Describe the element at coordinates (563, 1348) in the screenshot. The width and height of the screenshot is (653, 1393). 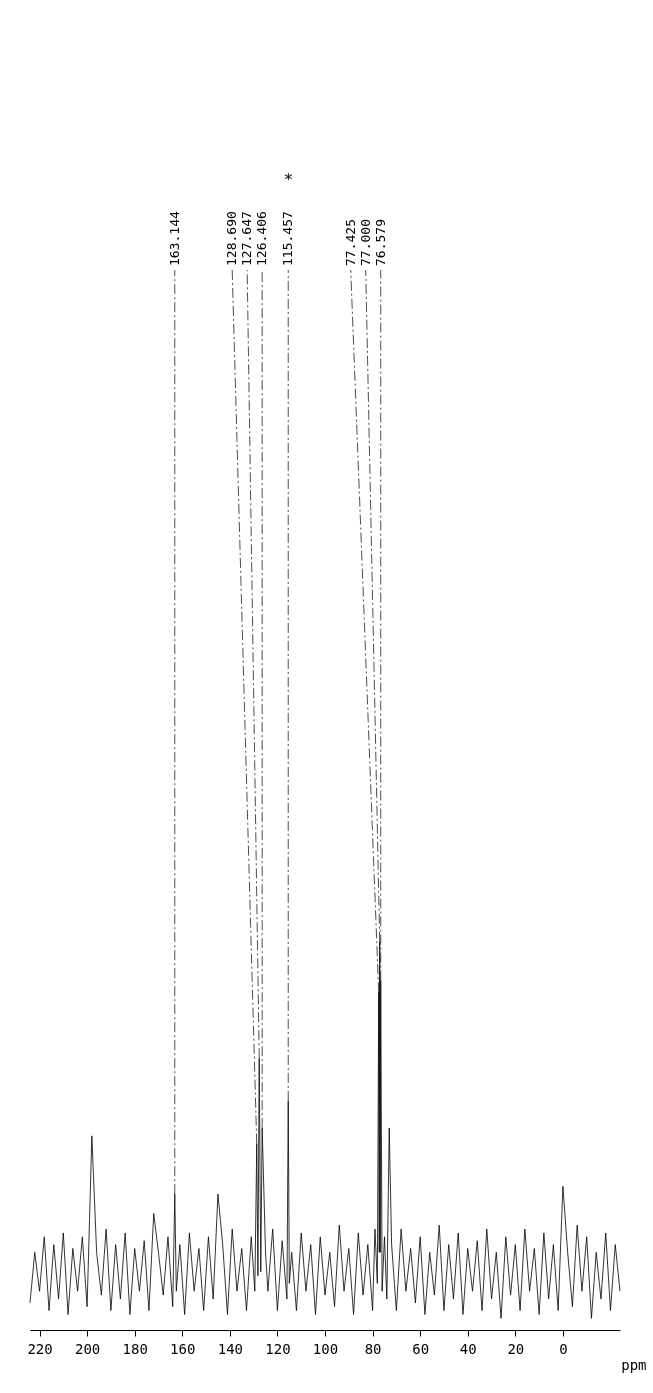
I see `x-tick-label: 0` at that location.